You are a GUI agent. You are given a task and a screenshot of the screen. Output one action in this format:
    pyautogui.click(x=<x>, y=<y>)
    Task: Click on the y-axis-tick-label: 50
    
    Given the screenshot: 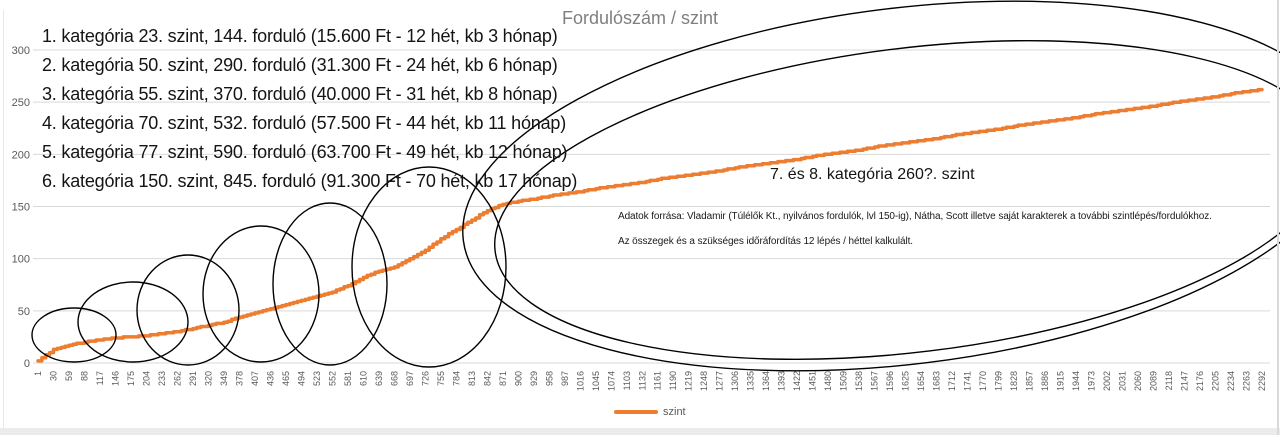 What is the action you would take?
    pyautogui.click(x=24, y=312)
    